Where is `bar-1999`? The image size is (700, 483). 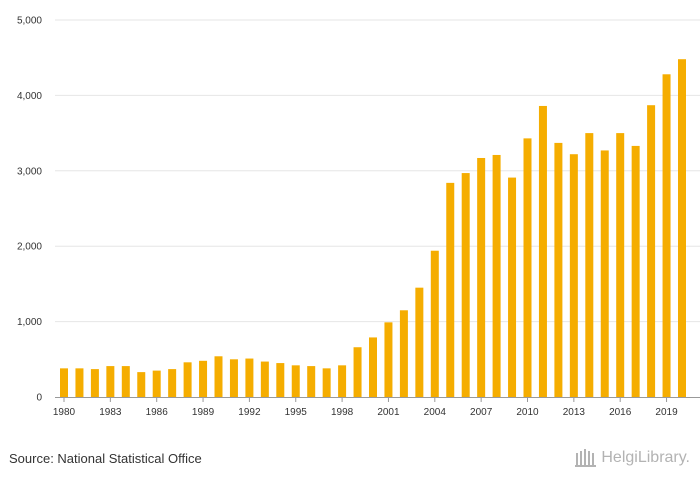
bar-1999 is located at coordinates (357, 372).